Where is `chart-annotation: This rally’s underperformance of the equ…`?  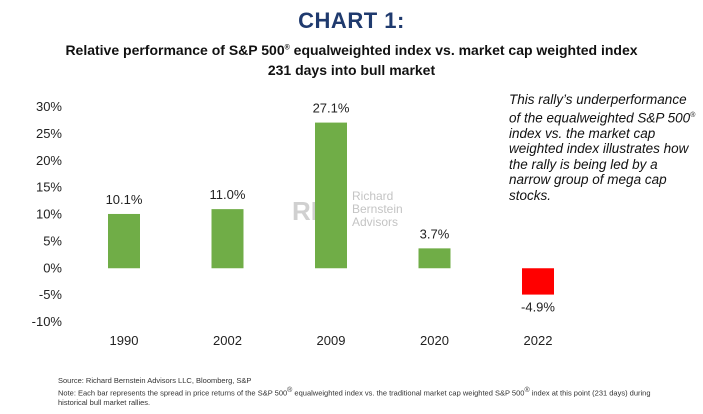
chart-annotation: This rally’s underperformance of the equ… is located at coordinates (602, 147).